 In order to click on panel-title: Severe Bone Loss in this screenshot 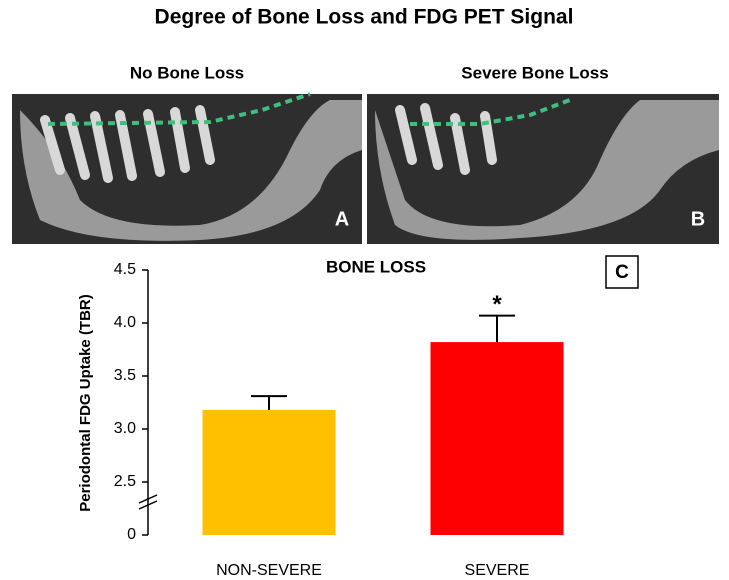, I will do `click(534, 72)`.